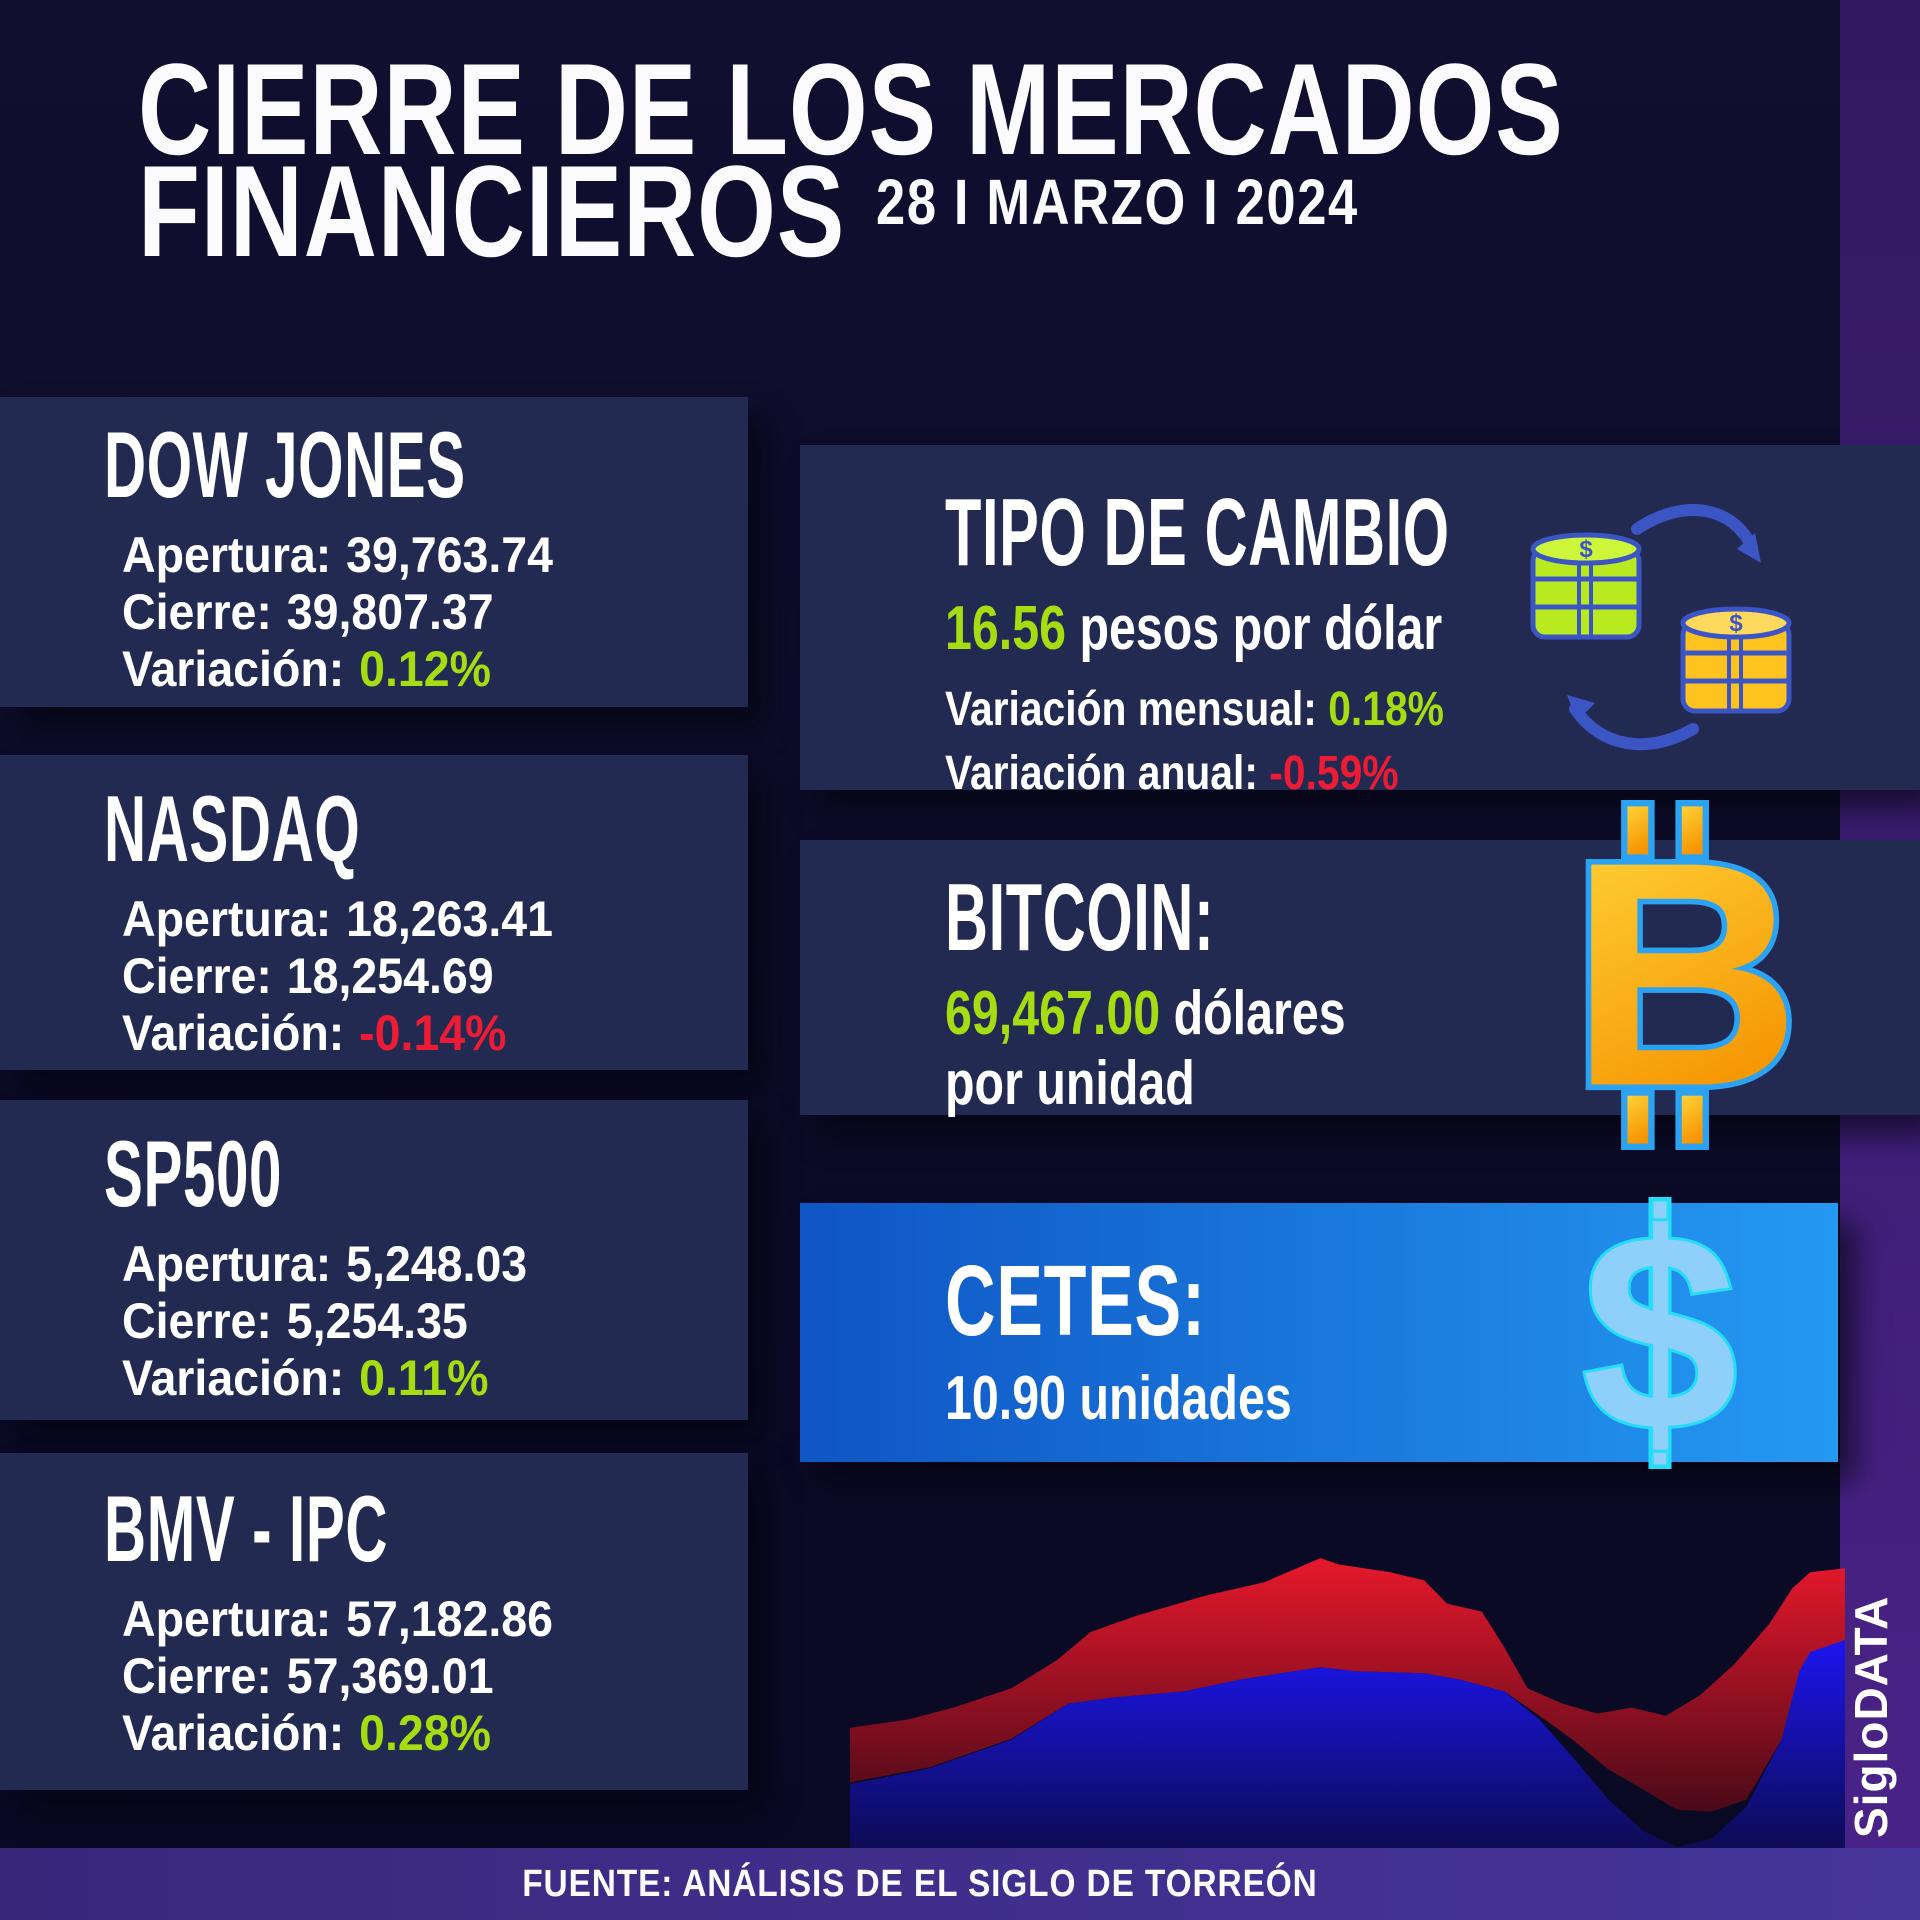 The image size is (1920, 1920). Describe the element at coordinates (1006, 628) in the screenshot. I see `exchange-rate-value: 16.56` at that location.